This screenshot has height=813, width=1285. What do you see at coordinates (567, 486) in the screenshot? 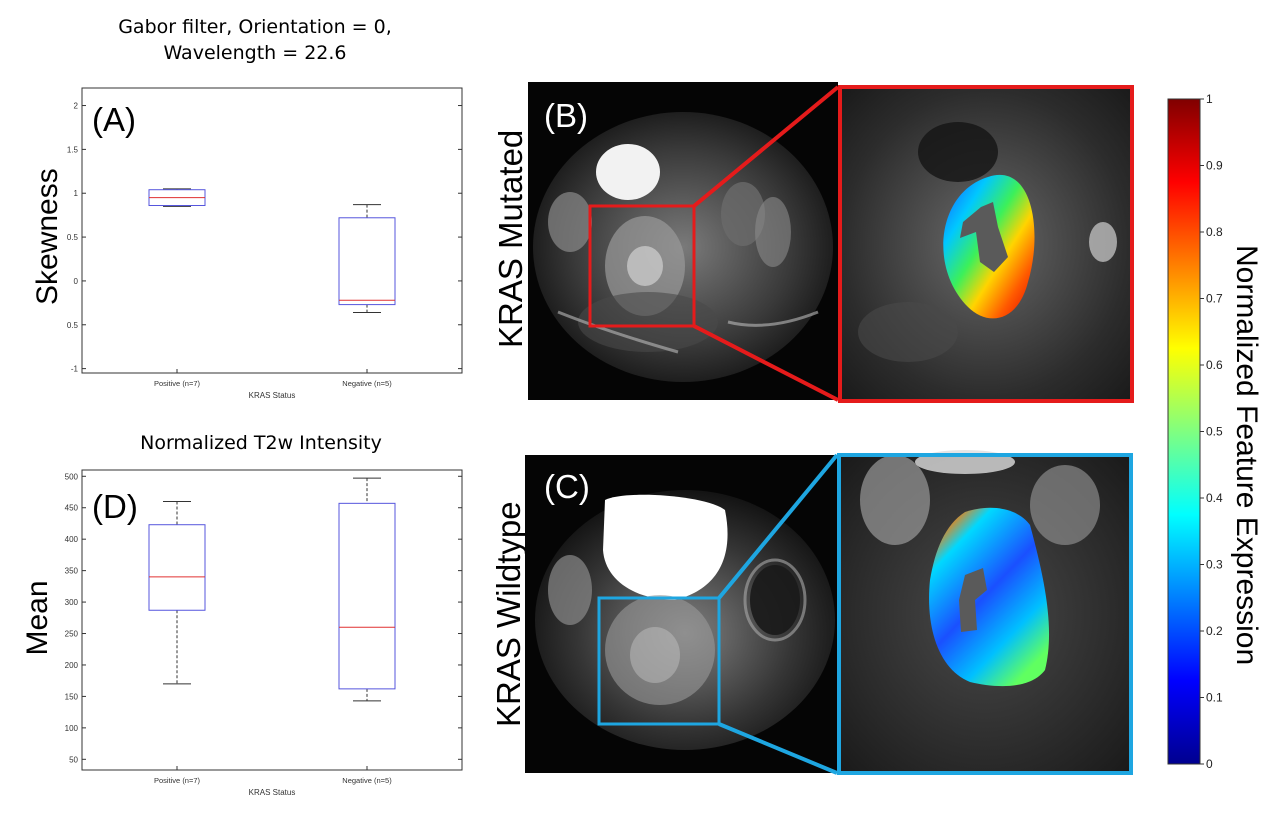
I see `panel-label-c: (C)` at bounding box center [567, 486].